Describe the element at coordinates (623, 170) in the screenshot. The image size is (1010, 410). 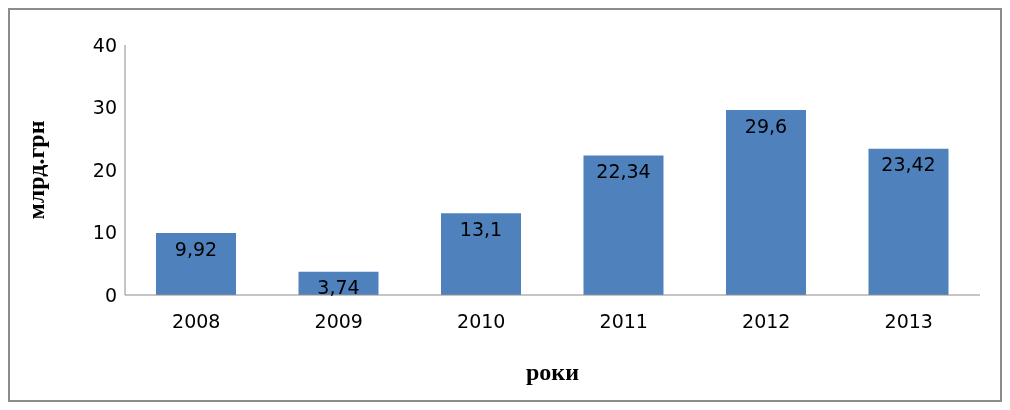
I see `data-label: 22,34` at that location.